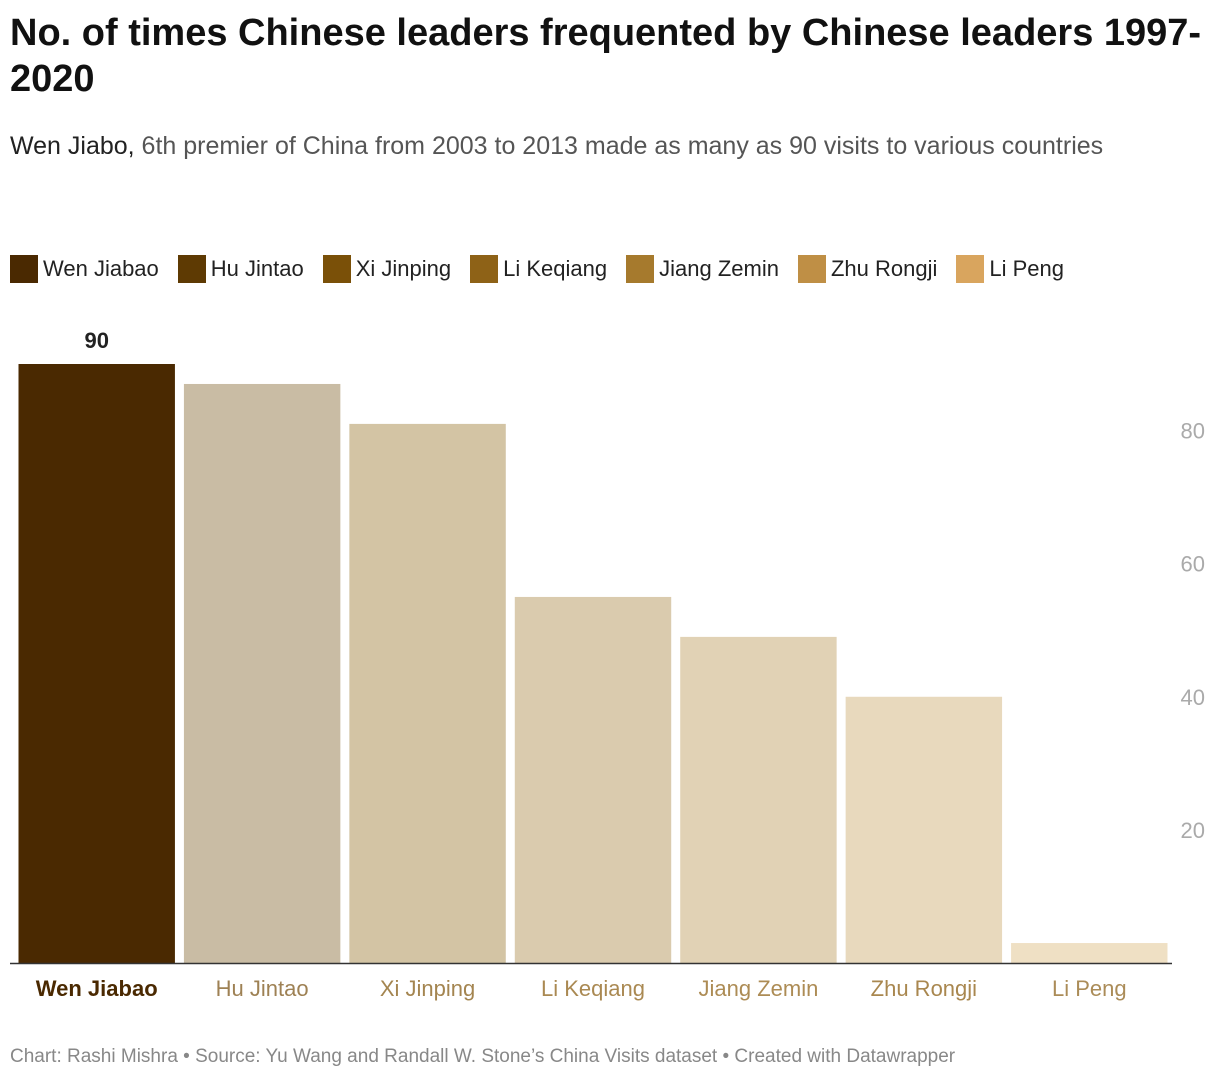  What do you see at coordinates (96, 663) in the screenshot?
I see `bar-wen-jiabao` at bounding box center [96, 663].